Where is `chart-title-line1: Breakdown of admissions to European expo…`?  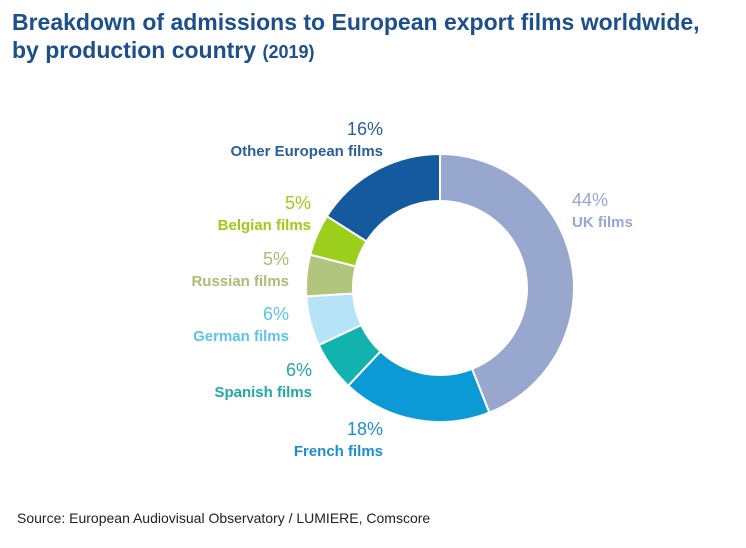
chart-title-line1: Breakdown of admissions to European expo… is located at coordinates (356, 22).